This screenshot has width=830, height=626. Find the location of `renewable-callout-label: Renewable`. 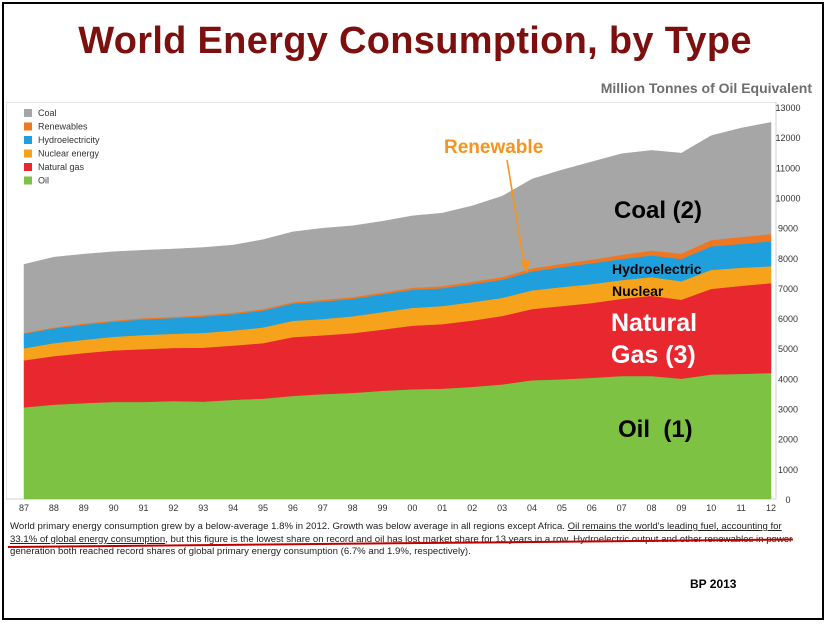

renewable-callout-label: Renewable is located at coordinates (493, 147).